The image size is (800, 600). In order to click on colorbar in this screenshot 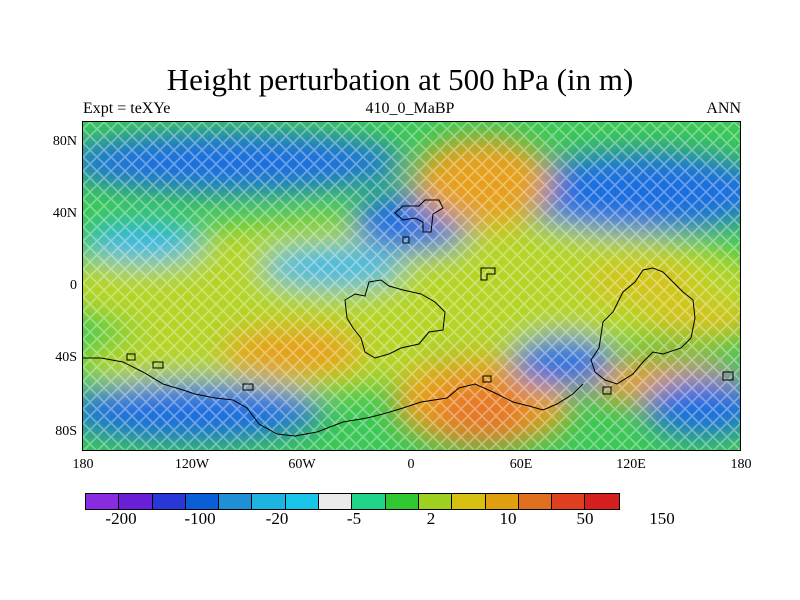, I will do `click(352, 501)`.